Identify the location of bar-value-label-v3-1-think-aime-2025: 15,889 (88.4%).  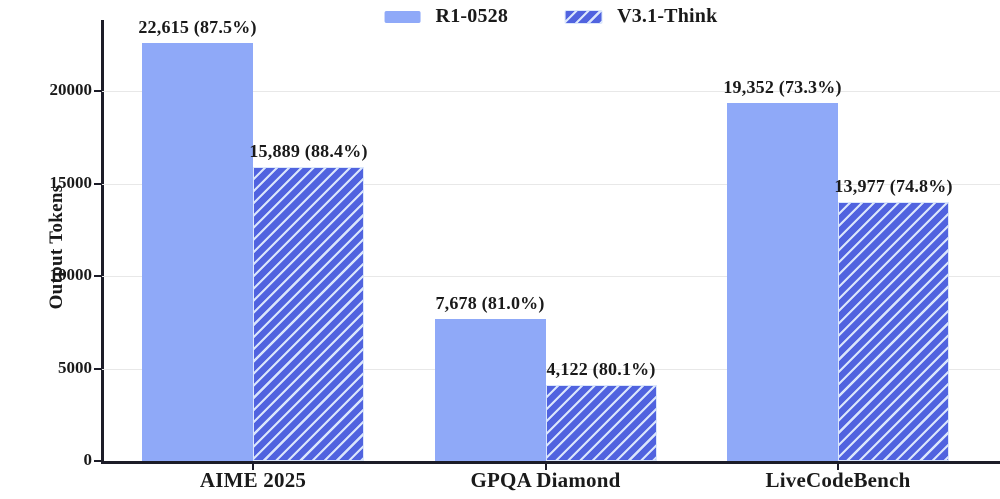
(308, 151).